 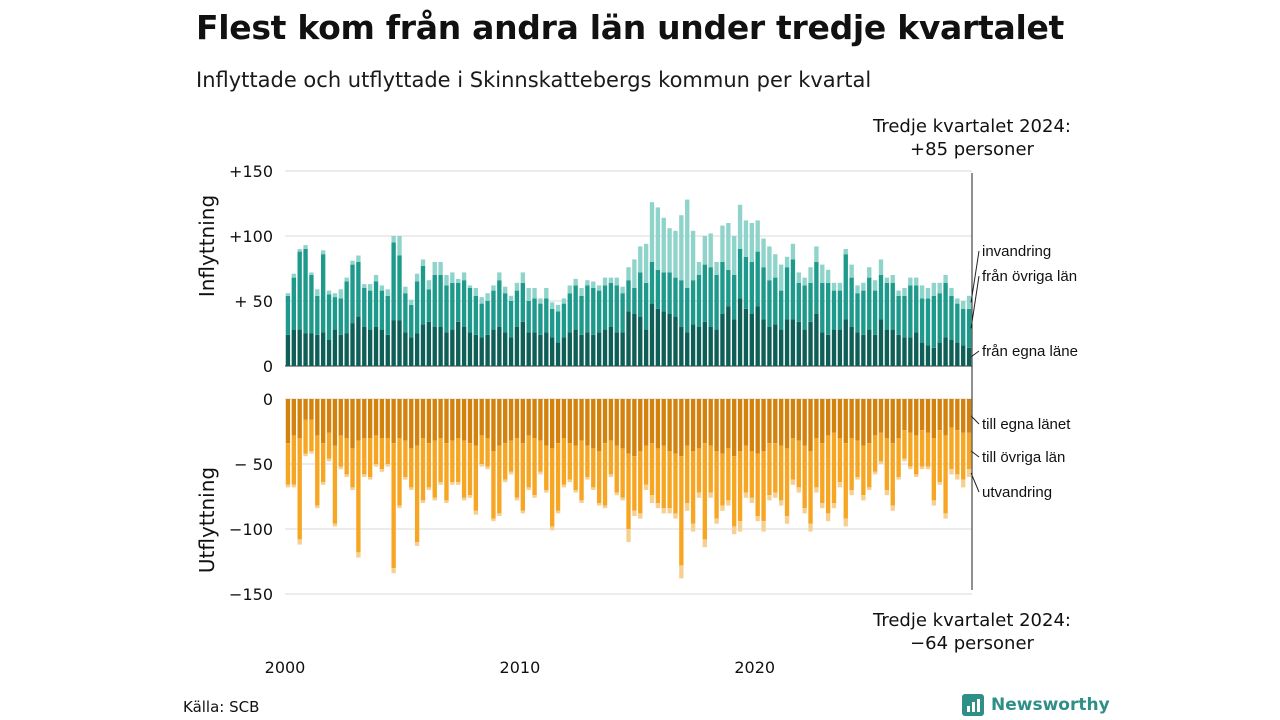 I want to click on y-tick-label-bottom: −150, so click(x=251, y=594).